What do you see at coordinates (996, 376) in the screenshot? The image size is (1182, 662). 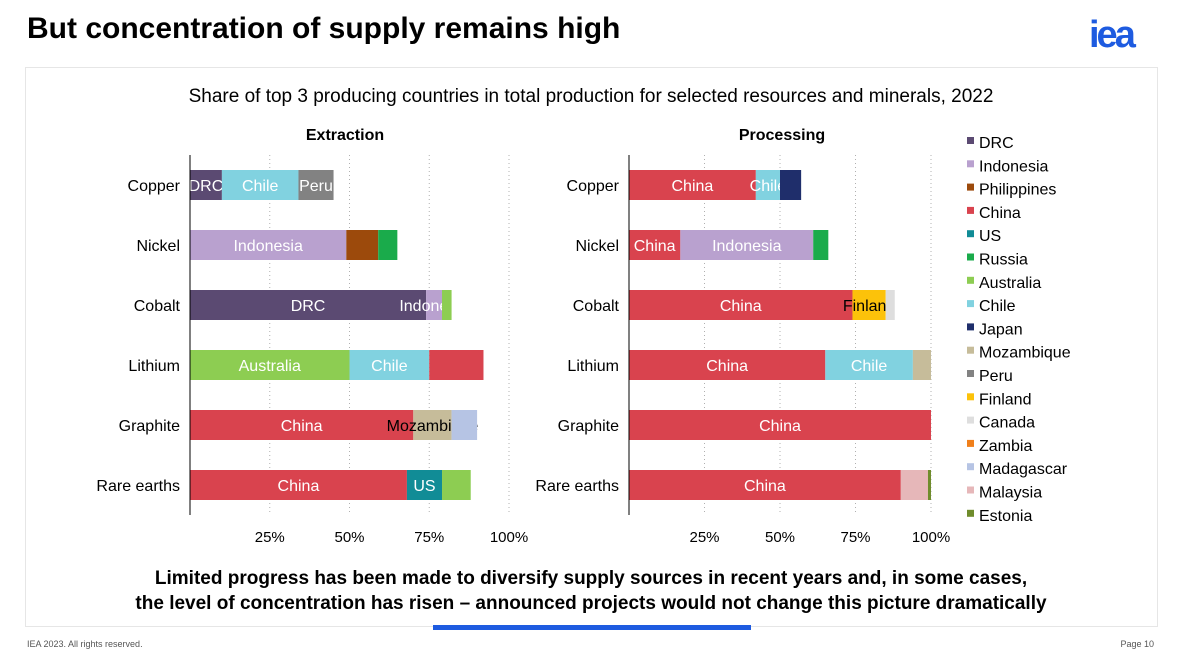 I see `legend-label: Peru` at bounding box center [996, 376].